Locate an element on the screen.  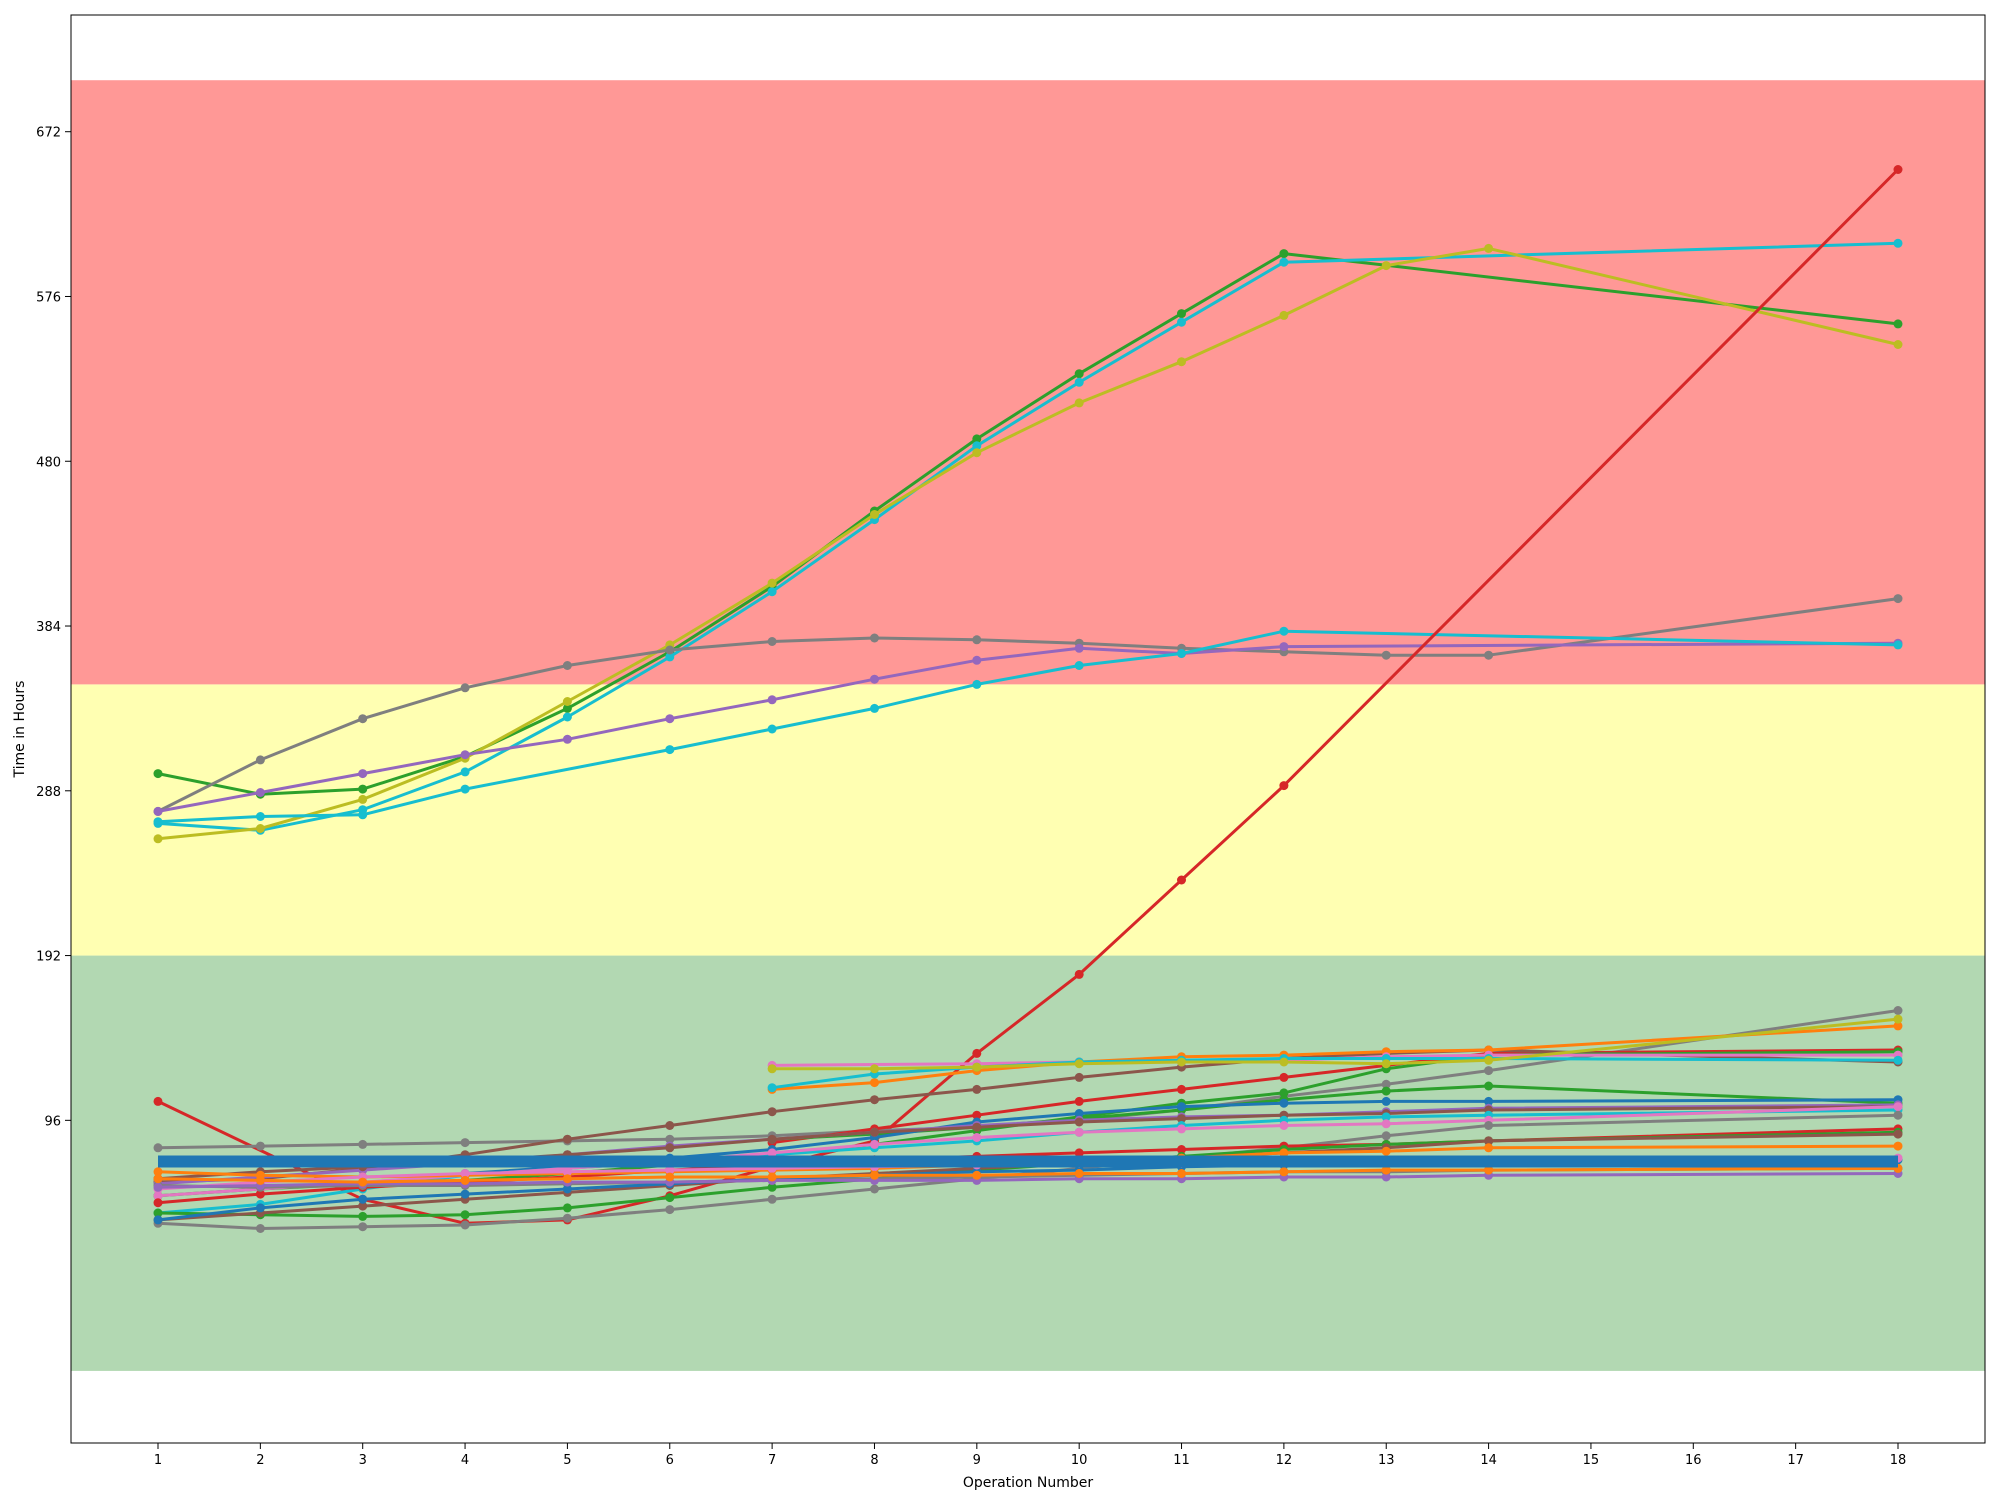
x-tick-label: 10 is located at coordinates (1079, 1460).